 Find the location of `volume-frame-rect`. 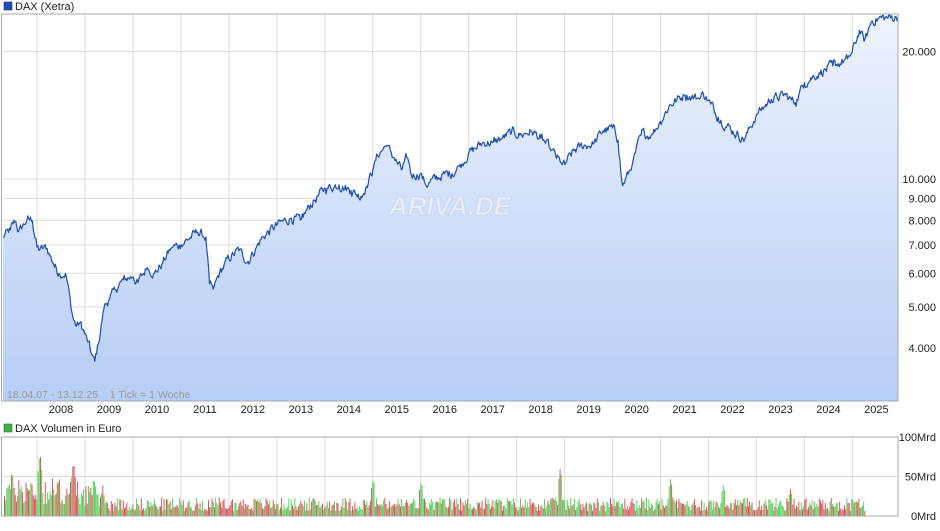

volume-frame-rect is located at coordinates (450, 476).